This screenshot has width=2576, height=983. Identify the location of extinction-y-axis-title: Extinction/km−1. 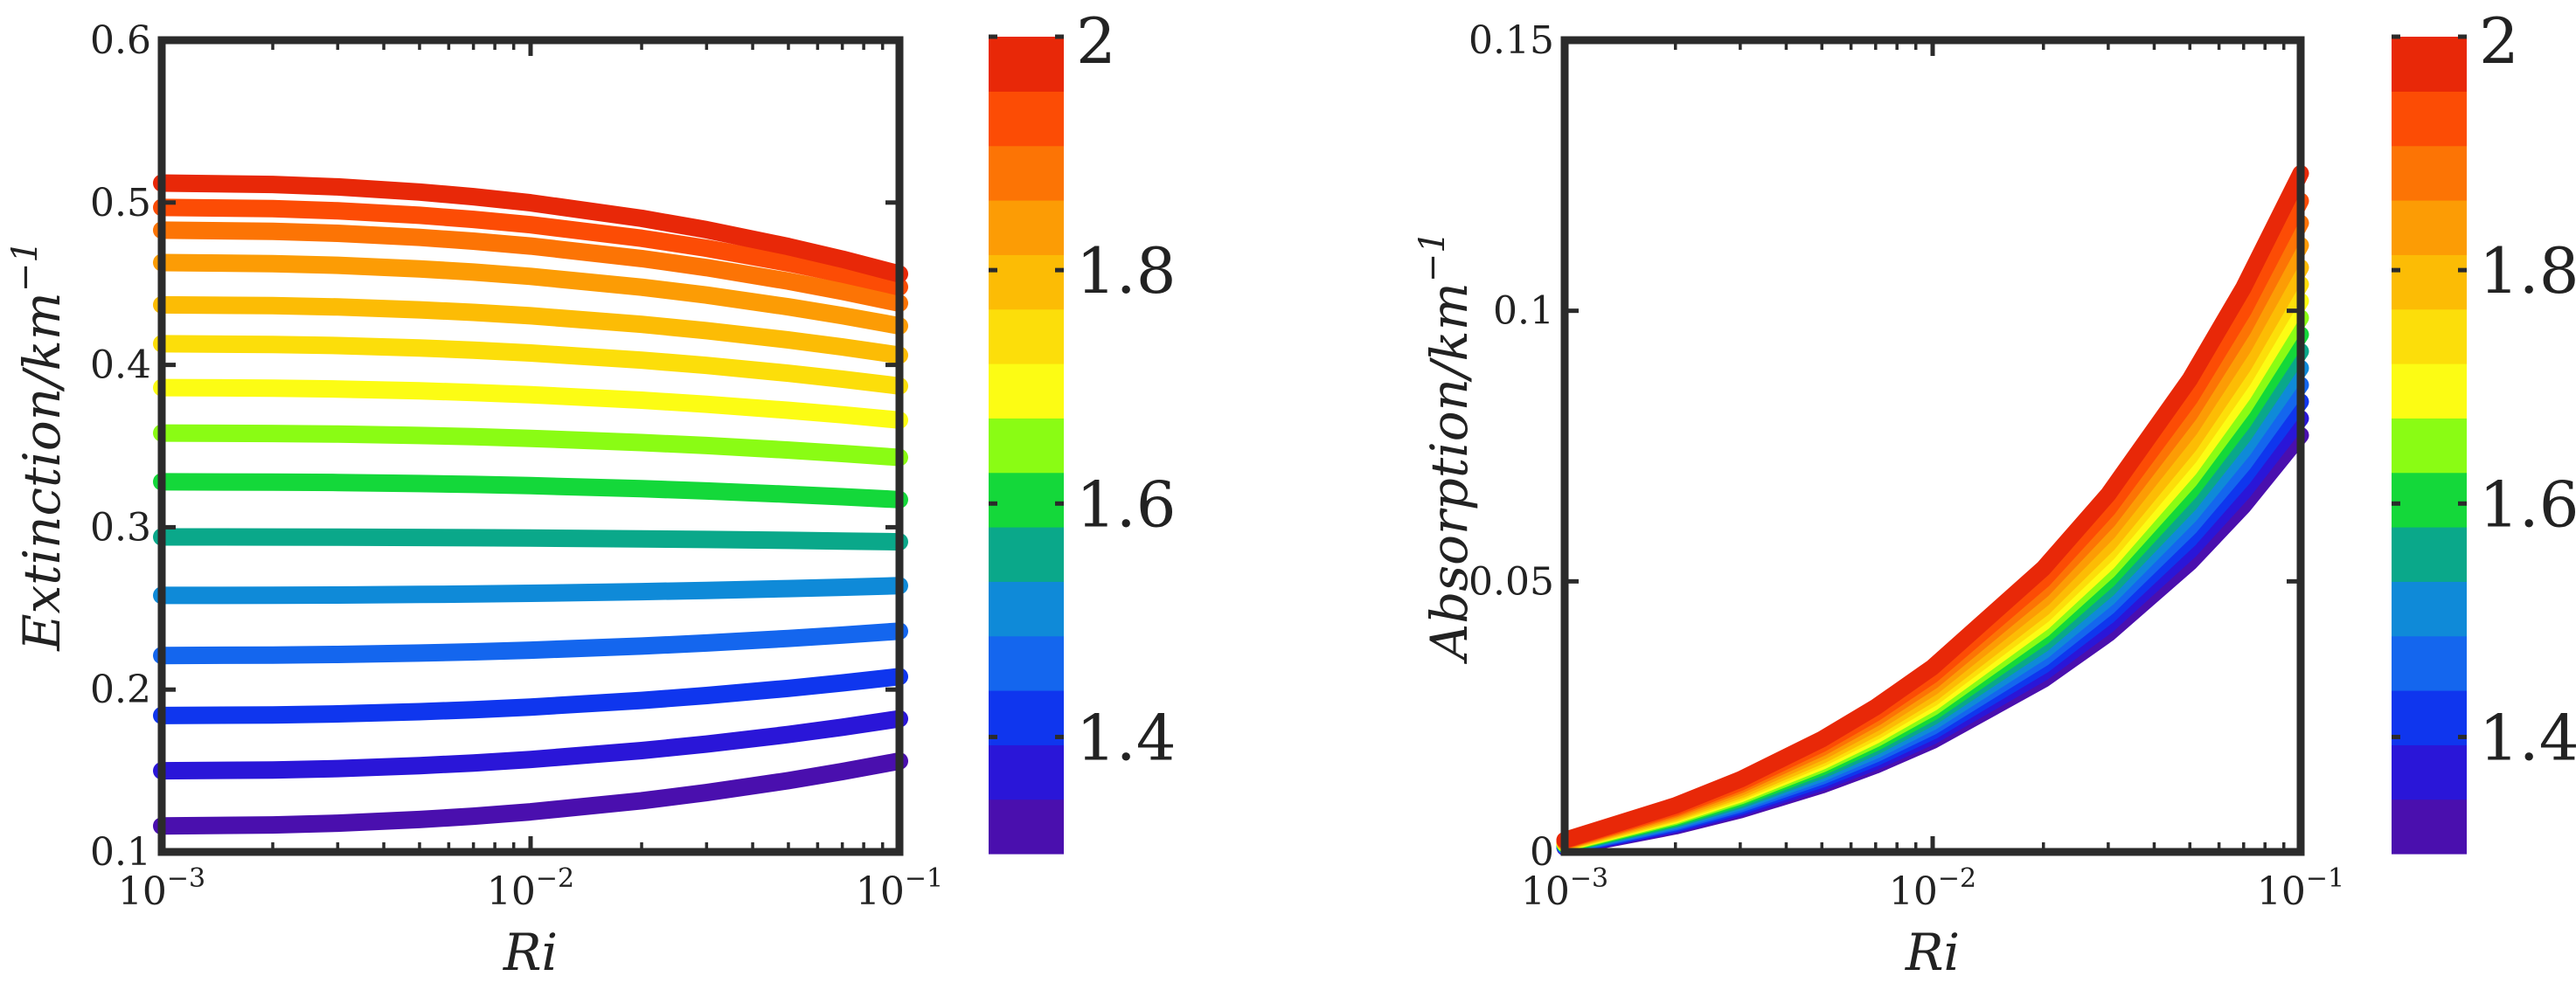
(38, 446).